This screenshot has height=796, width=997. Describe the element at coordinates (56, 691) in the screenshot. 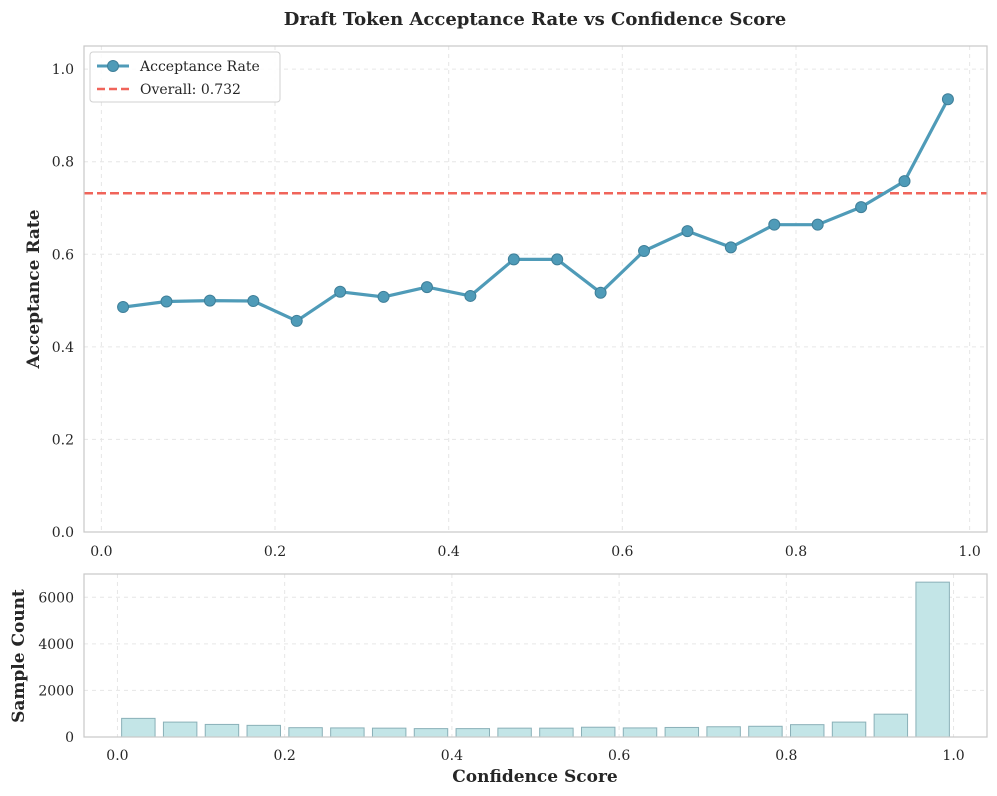

I see `bottom-y-tick-label: 2000` at that location.